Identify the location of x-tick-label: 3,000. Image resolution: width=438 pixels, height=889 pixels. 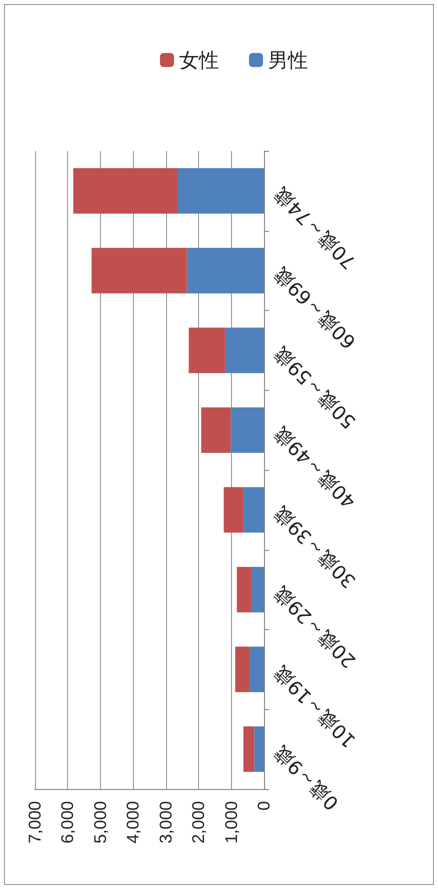
(166, 822).